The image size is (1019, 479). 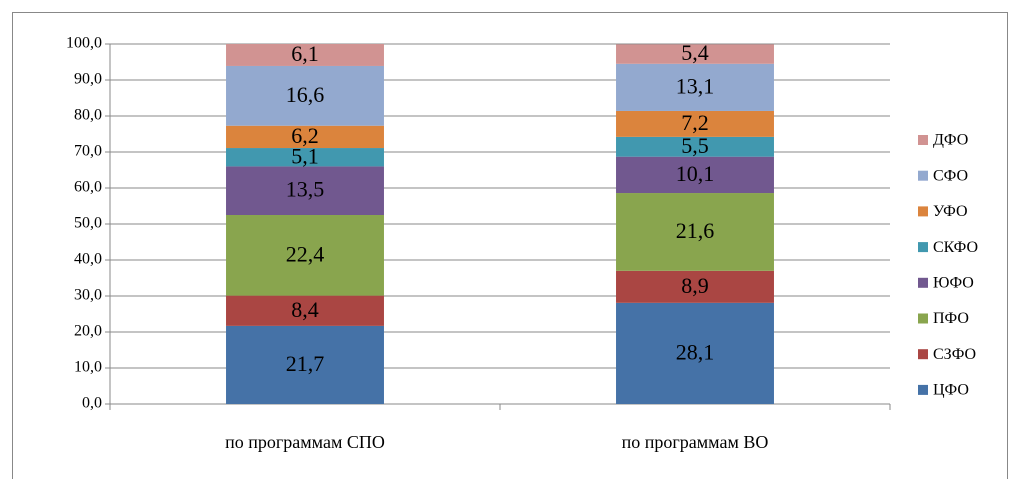 I want to click on data-label: 13,1, so click(x=695, y=85).